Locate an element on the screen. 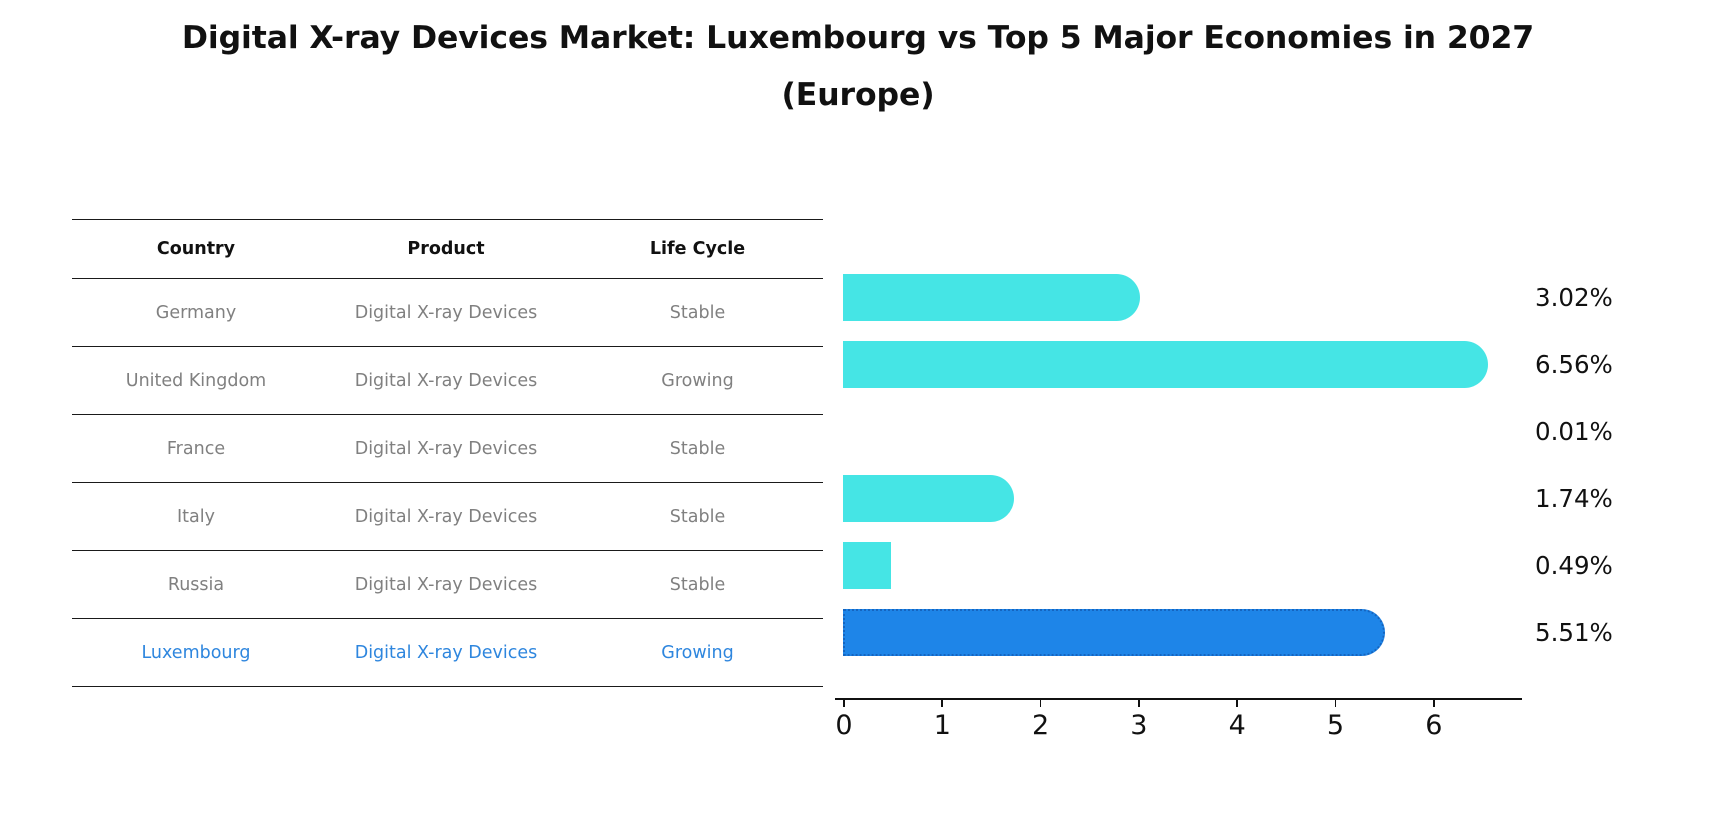 The height and width of the screenshot is (823, 1716). x-axis-tick-label: 2 is located at coordinates (1041, 725).